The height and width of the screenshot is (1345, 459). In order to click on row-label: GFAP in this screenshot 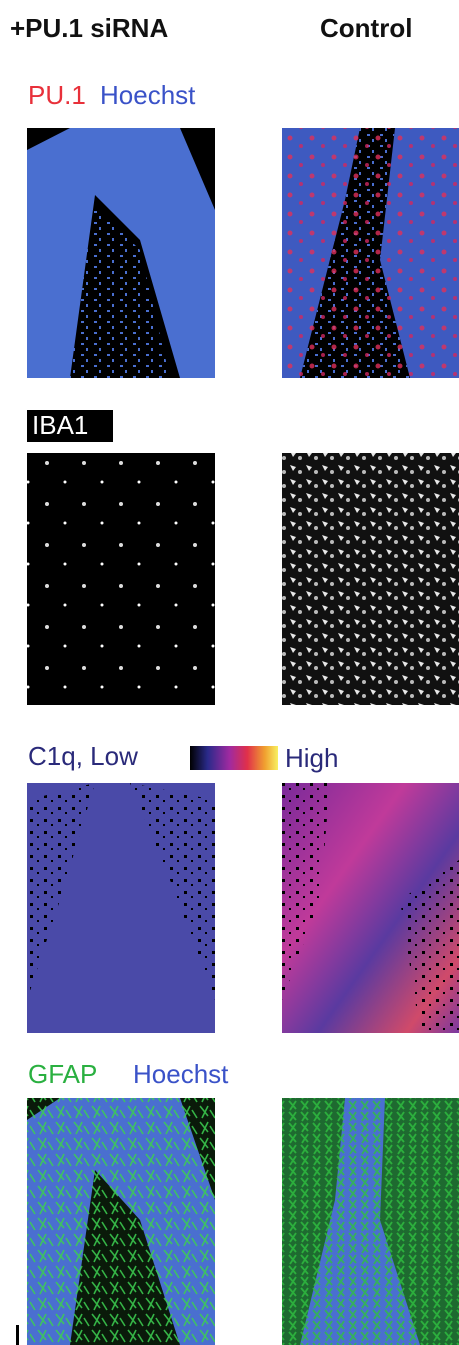, I will do `click(62, 1074)`.